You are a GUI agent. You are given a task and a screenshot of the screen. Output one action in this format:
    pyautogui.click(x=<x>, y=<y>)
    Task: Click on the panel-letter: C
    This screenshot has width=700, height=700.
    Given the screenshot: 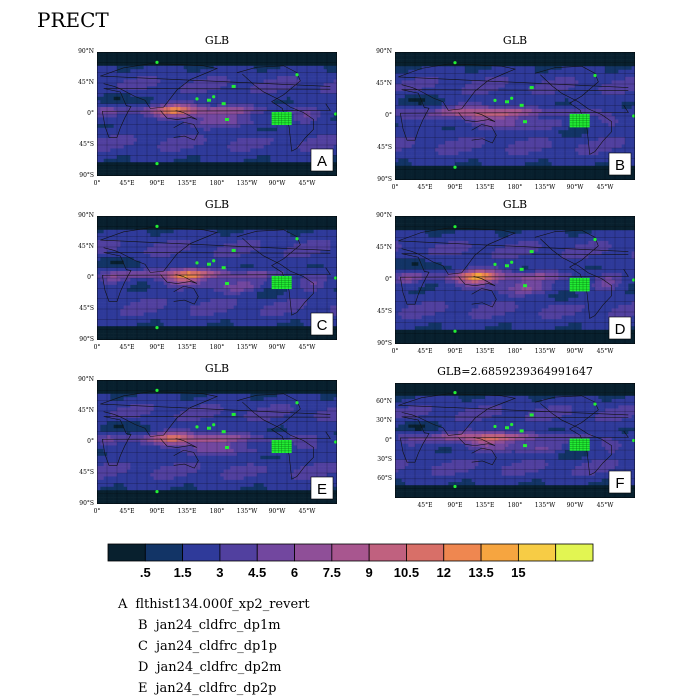 What is the action you would take?
    pyautogui.click(x=322, y=324)
    